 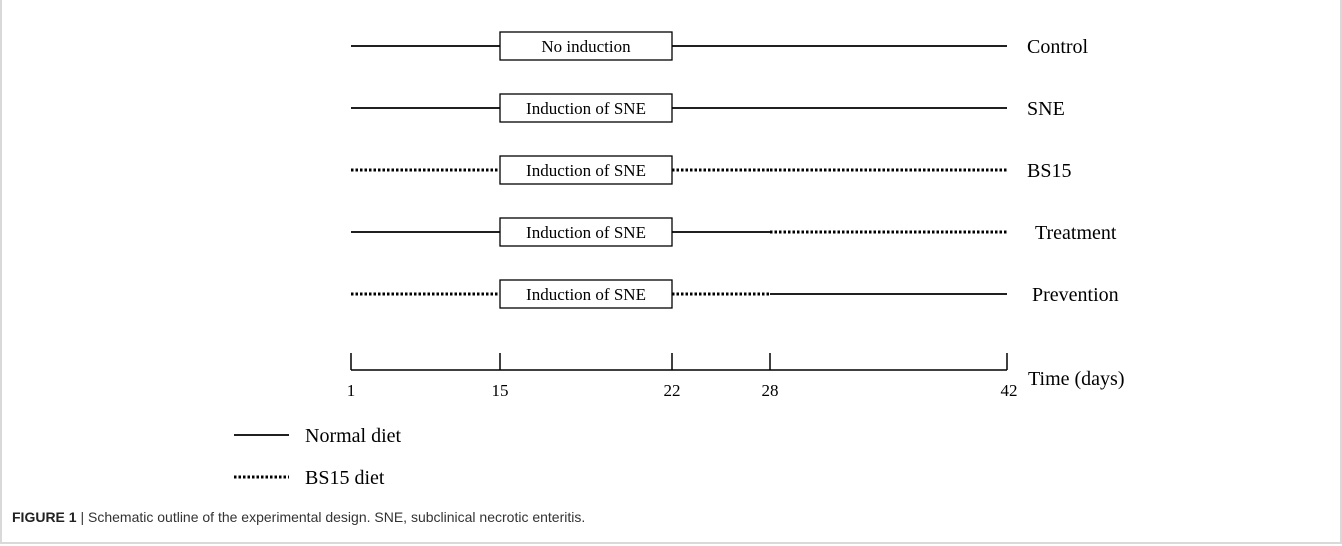 I want to click on group-label: Treatment, so click(x=1076, y=233).